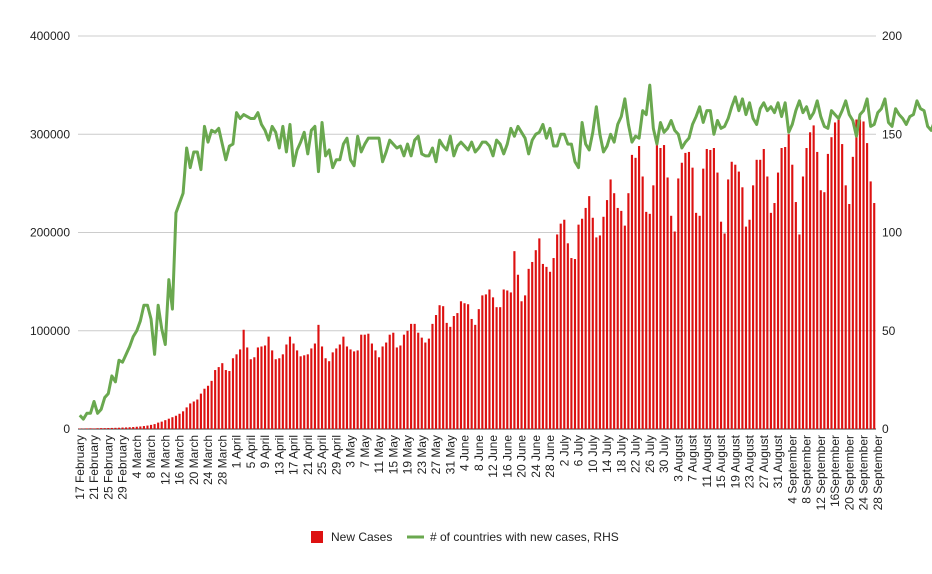 The height and width of the screenshot is (574, 932). I want to click on x-tick-label: 27 August, so click(764, 461).